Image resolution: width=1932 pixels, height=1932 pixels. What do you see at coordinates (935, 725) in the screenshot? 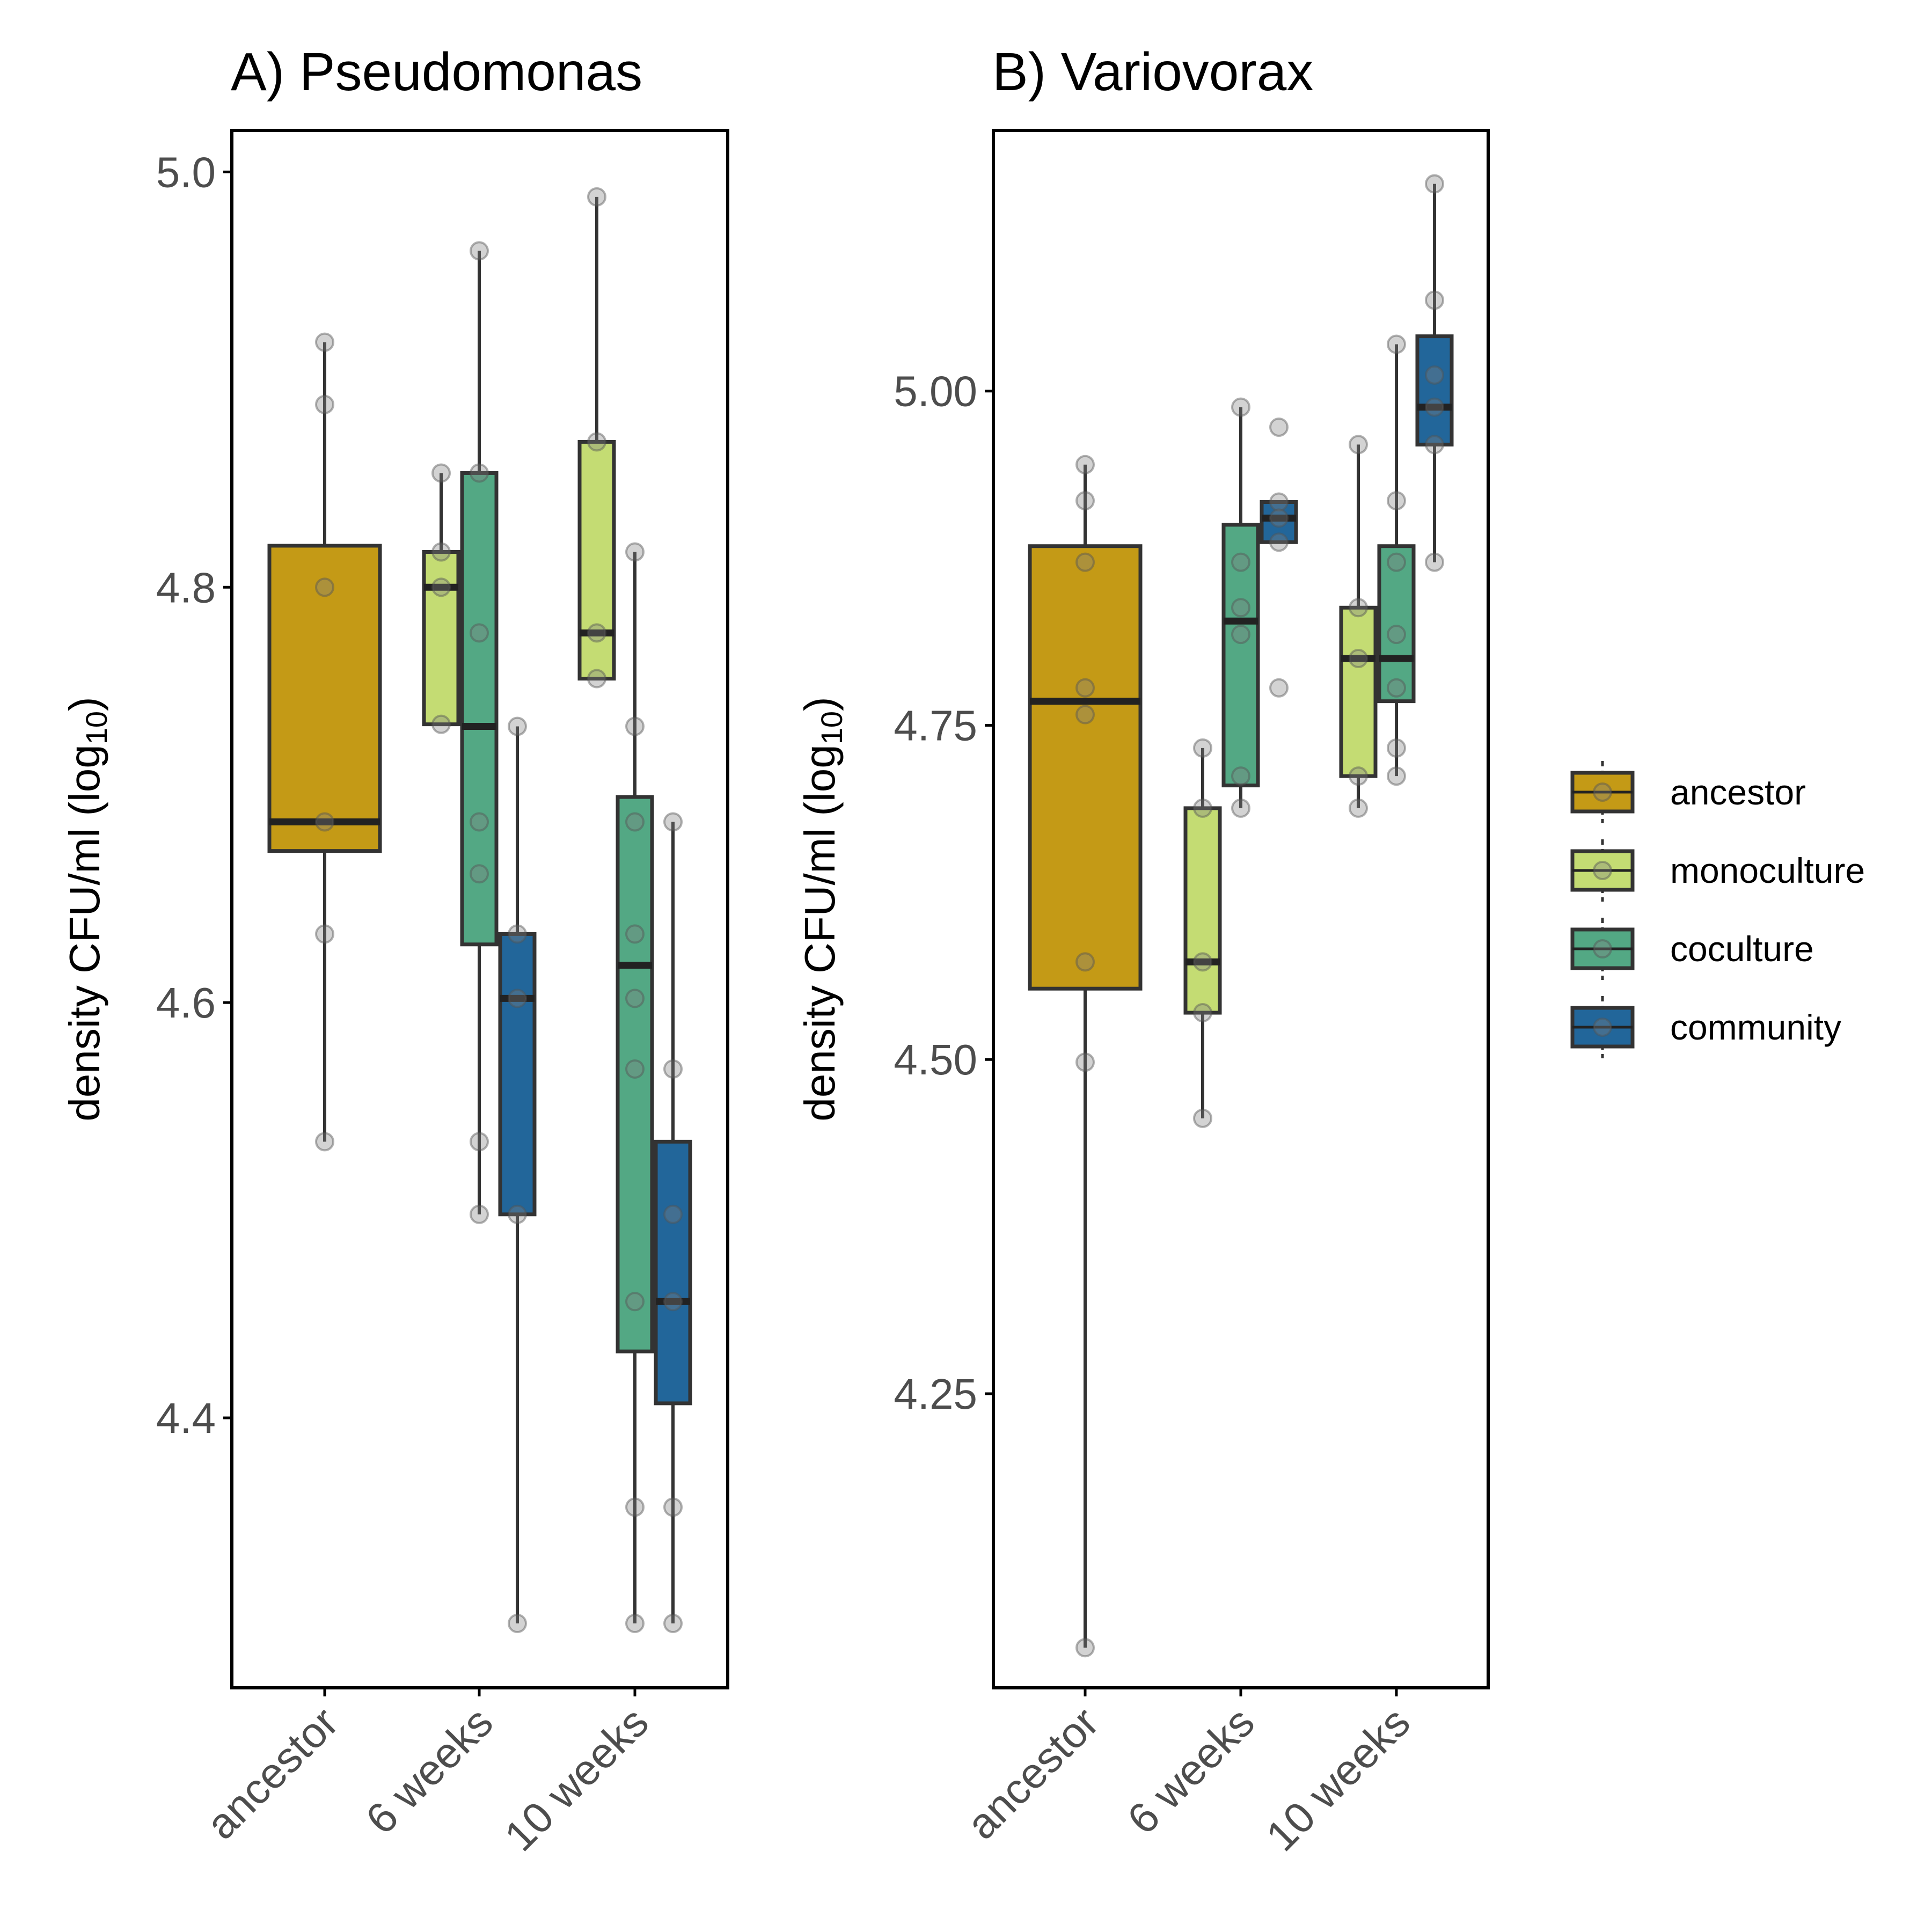
I see `y-tick-label: 4.75` at bounding box center [935, 725].